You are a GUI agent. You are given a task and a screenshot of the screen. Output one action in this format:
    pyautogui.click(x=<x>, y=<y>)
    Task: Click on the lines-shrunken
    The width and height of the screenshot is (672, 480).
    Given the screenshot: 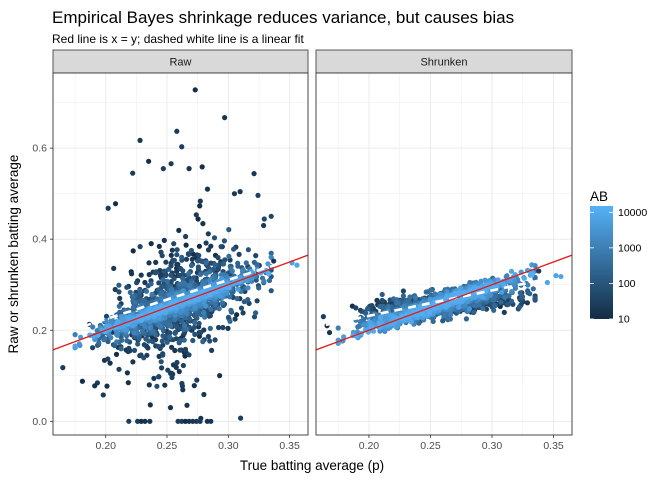 What is the action you would take?
    pyautogui.click(x=444, y=302)
    